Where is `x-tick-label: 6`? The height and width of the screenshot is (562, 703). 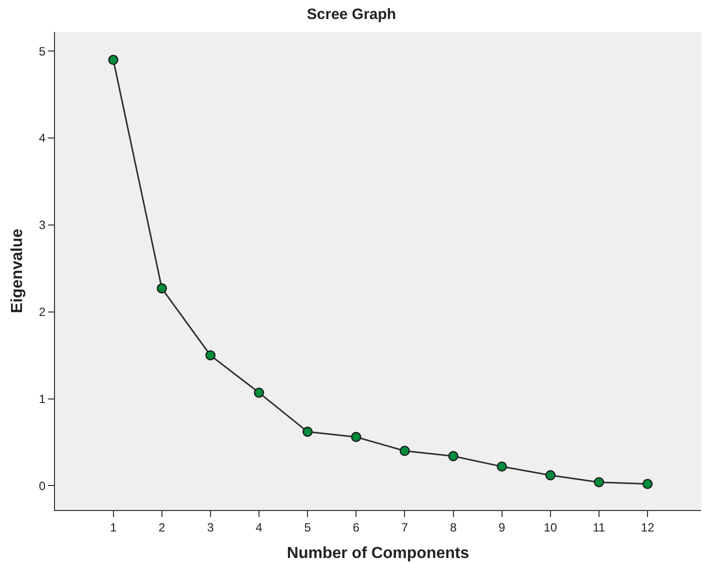 x-tick-label: 6 is located at coordinates (356, 527).